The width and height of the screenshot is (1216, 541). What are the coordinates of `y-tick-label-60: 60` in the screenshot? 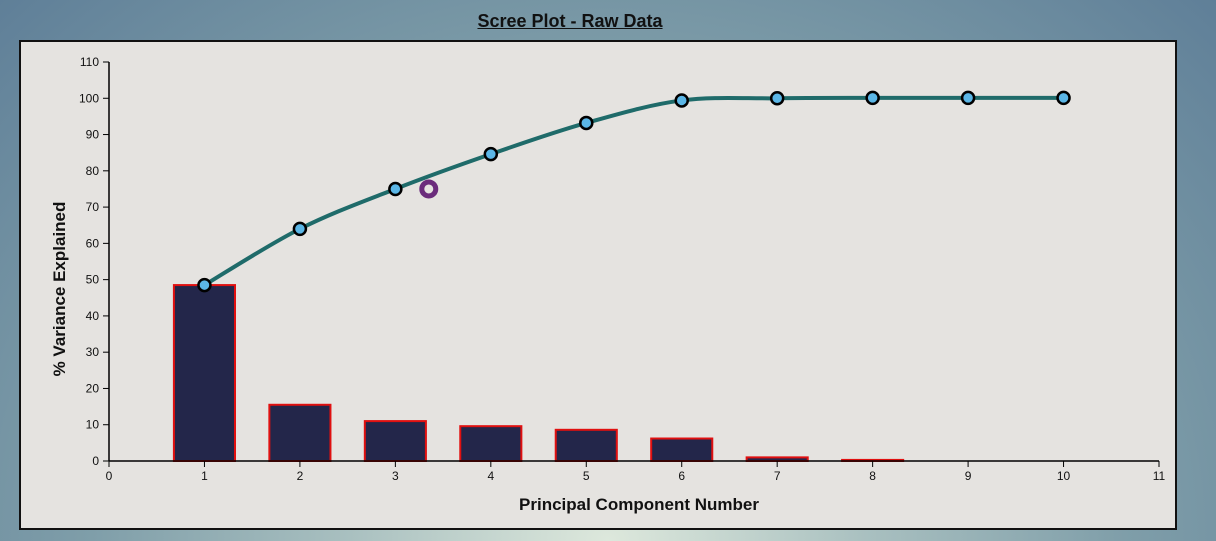 It's located at (93, 243).